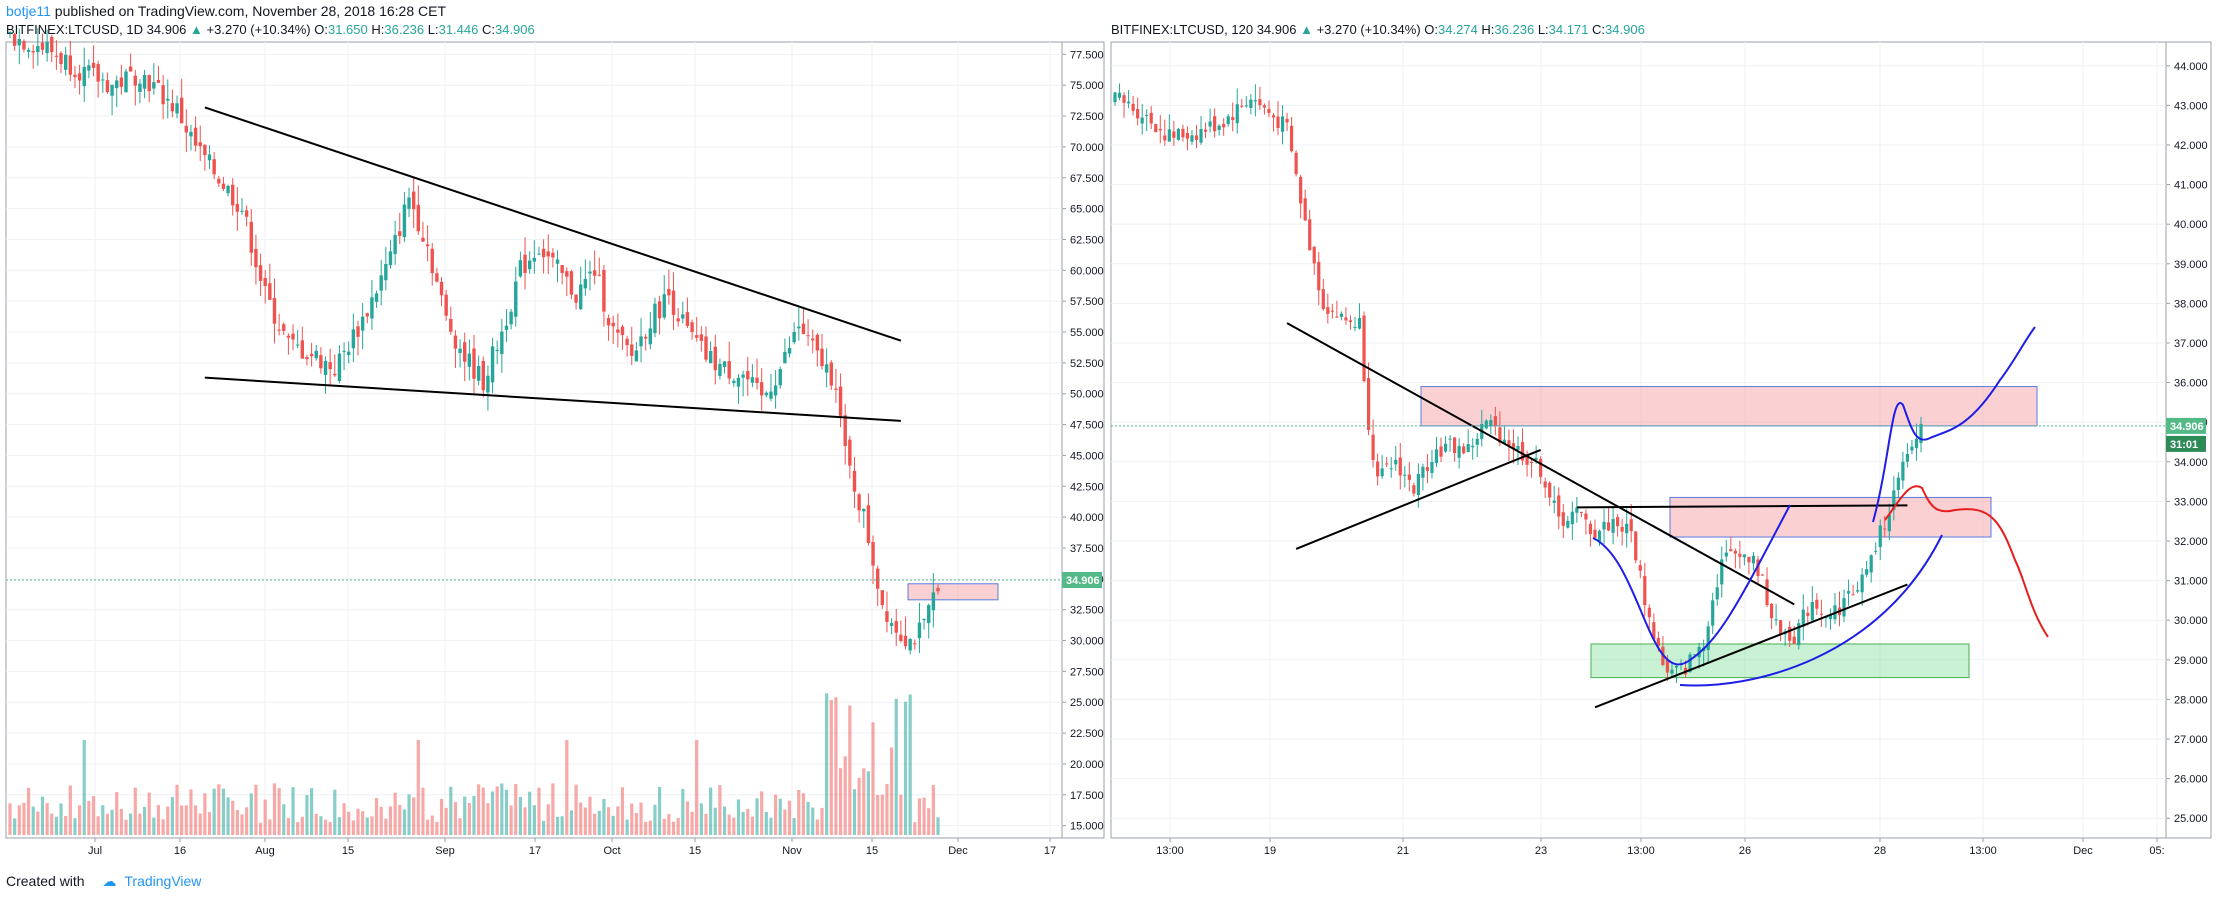 This screenshot has height=899, width=2217. I want to click on tradingview-brand-link: TradingView, so click(163, 881).